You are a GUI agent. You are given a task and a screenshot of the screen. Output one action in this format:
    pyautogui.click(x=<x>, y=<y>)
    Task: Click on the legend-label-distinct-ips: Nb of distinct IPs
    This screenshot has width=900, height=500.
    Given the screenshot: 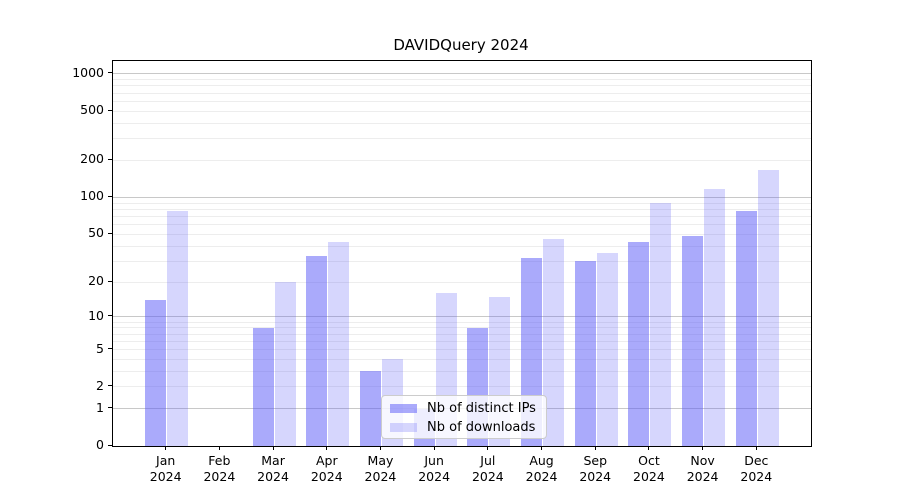 What is the action you would take?
    pyautogui.click(x=481, y=408)
    